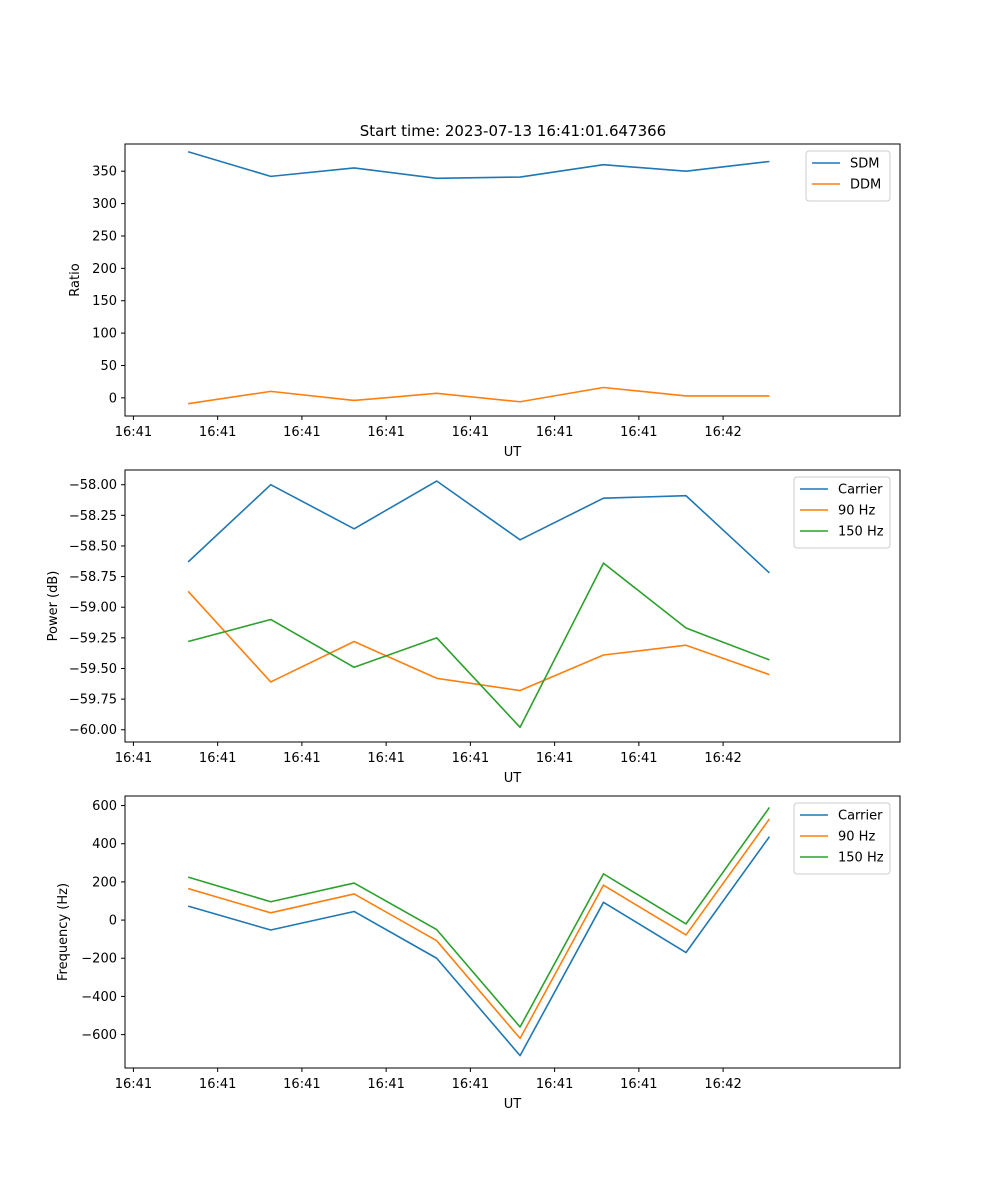  What do you see at coordinates (104, 806) in the screenshot?
I see `y-tick-label: 600` at bounding box center [104, 806].